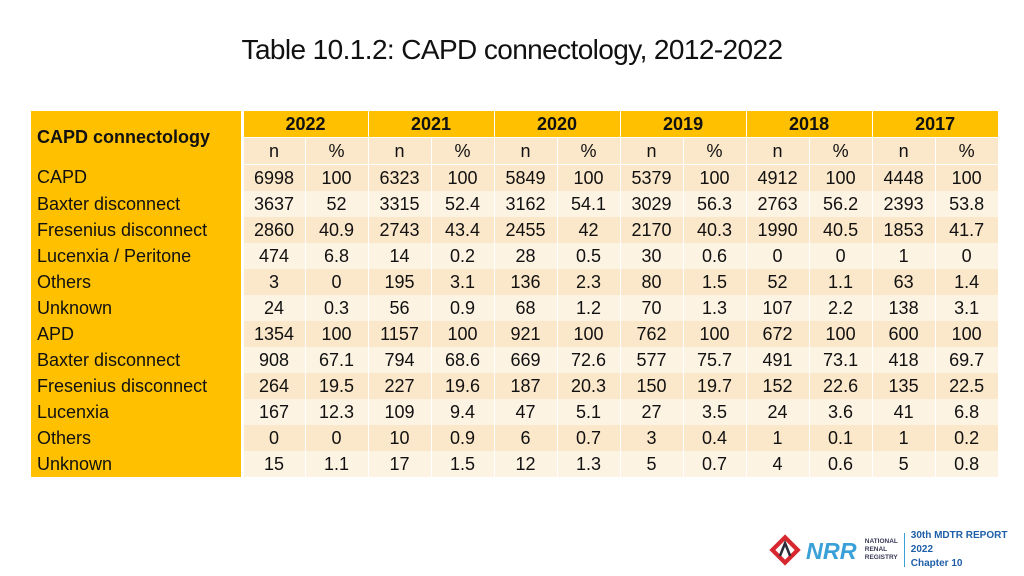  What do you see at coordinates (399, 412) in the screenshot?
I see `n-cell: 109` at bounding box center [399, 412].